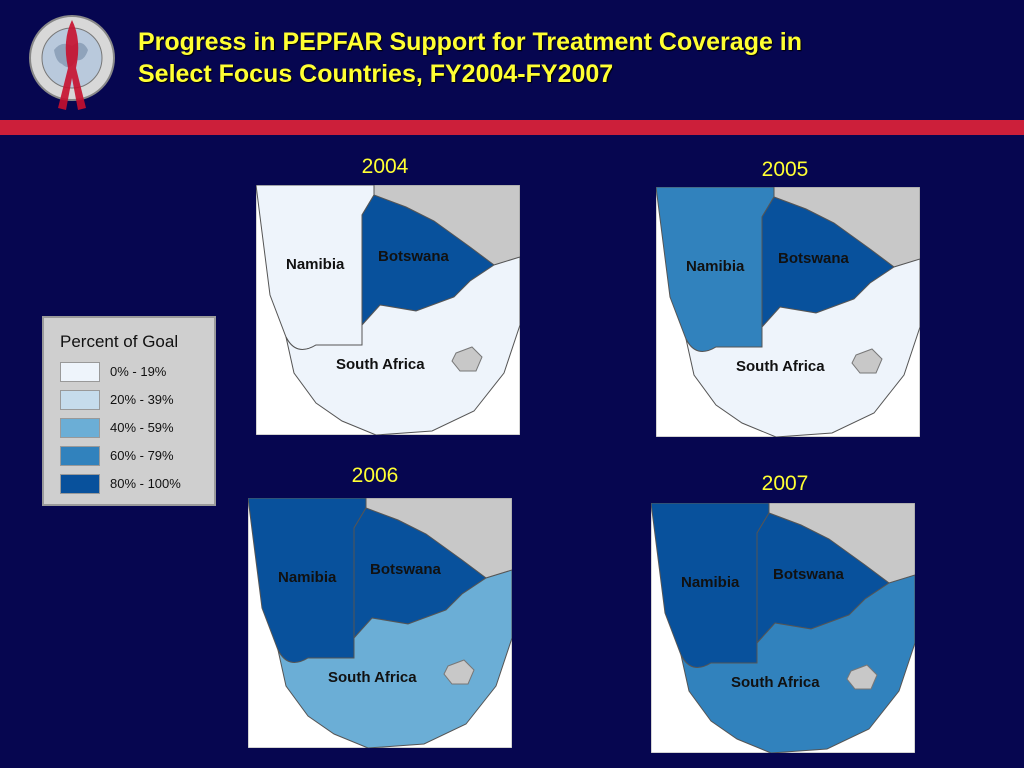 Image resolution: width=1024 pixels, height=768 pixels. I want to click on legend-item: 80% - 100%, so click(135, 485).